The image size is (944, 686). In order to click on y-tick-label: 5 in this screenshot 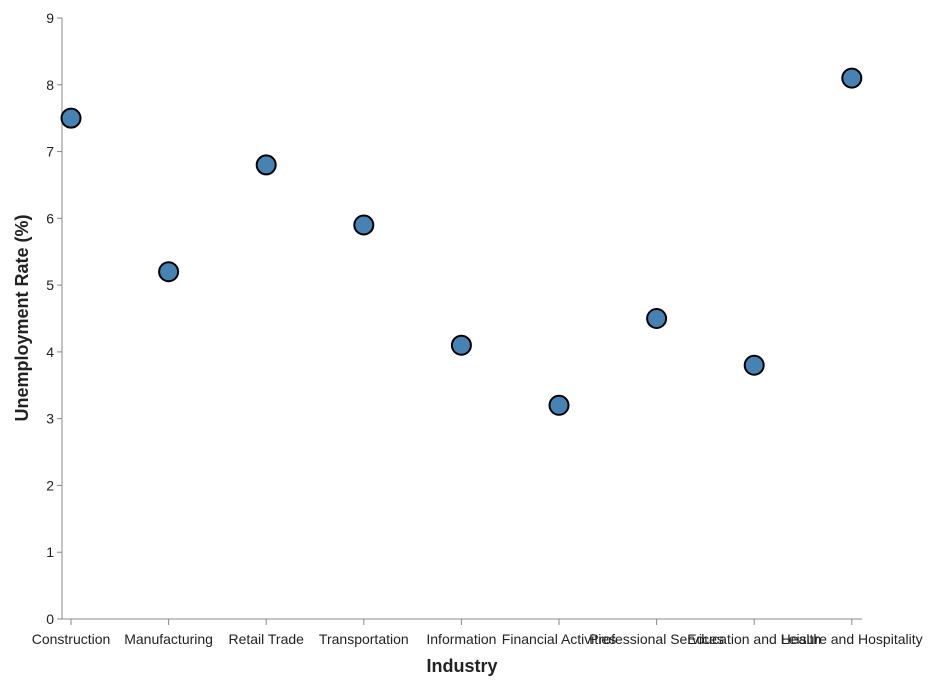, I will do `click(50, 285)`.